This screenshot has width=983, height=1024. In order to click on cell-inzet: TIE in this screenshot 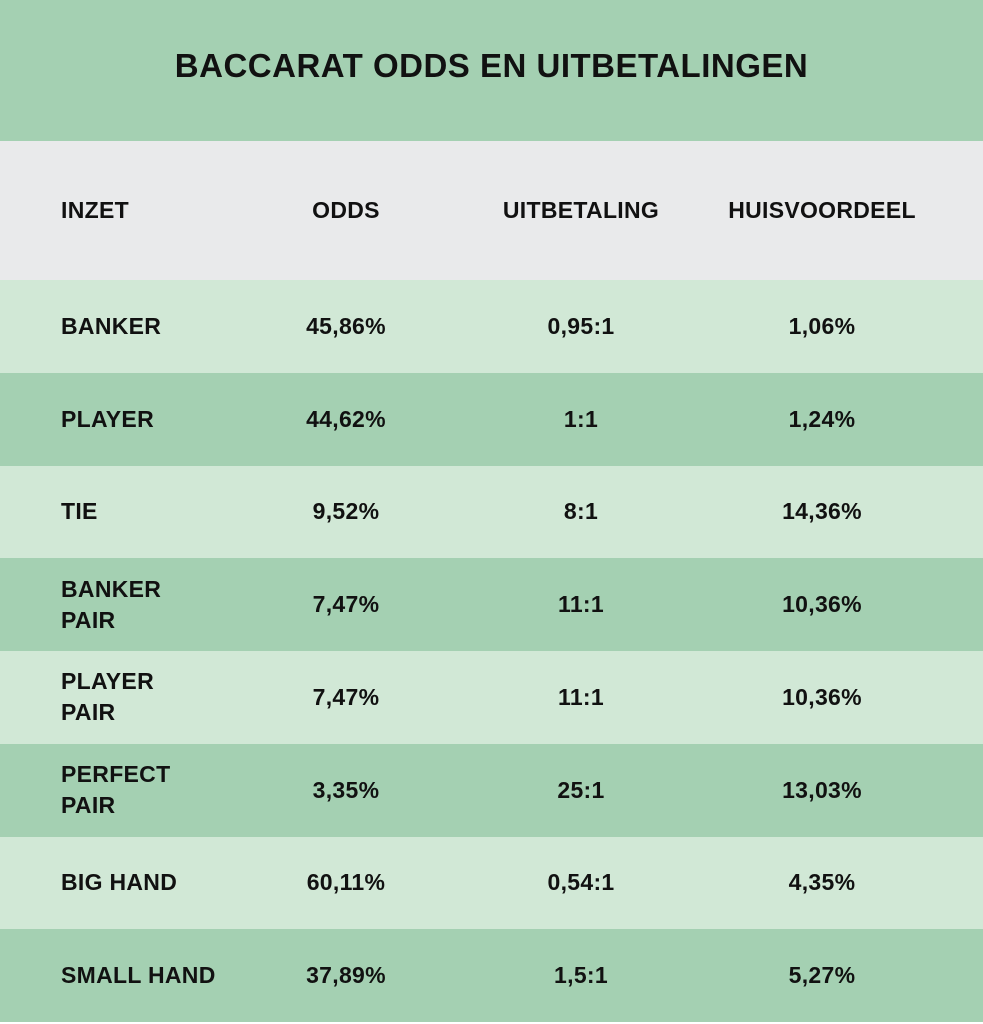, I will do `click(79, 511)`.